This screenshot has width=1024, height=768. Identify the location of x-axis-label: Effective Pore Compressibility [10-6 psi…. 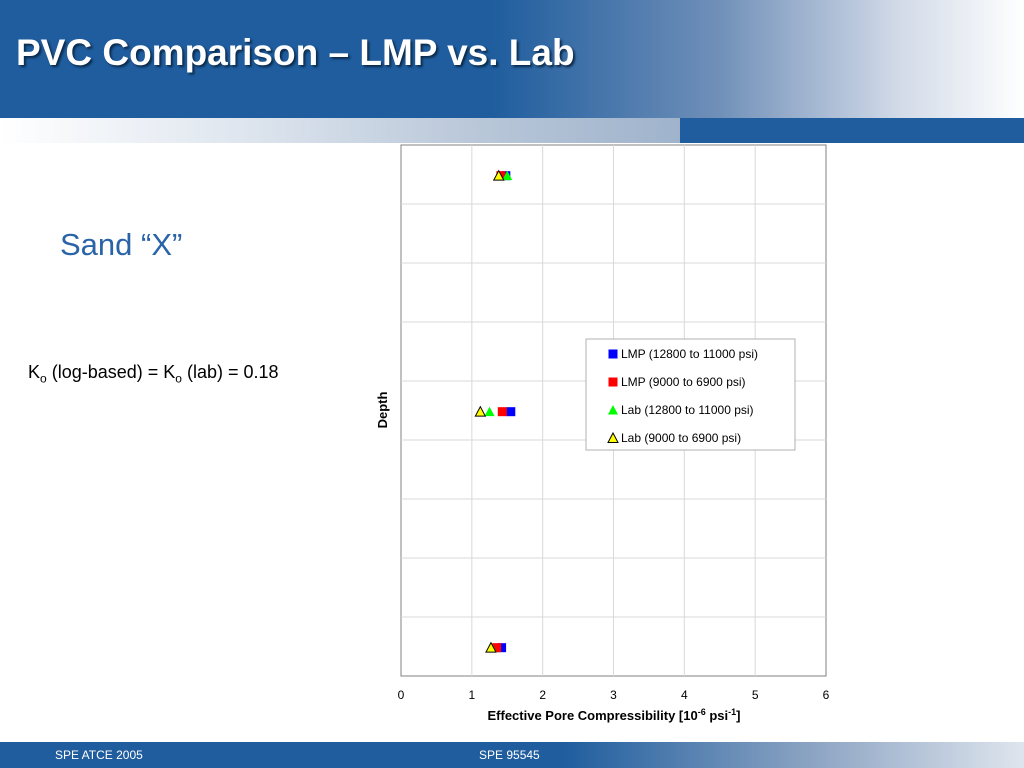
(613, 715).